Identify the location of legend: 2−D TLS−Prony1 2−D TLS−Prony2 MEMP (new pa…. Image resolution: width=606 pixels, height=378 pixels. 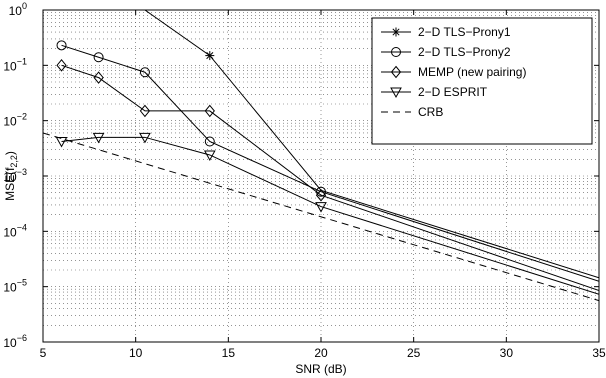
(482, 81).